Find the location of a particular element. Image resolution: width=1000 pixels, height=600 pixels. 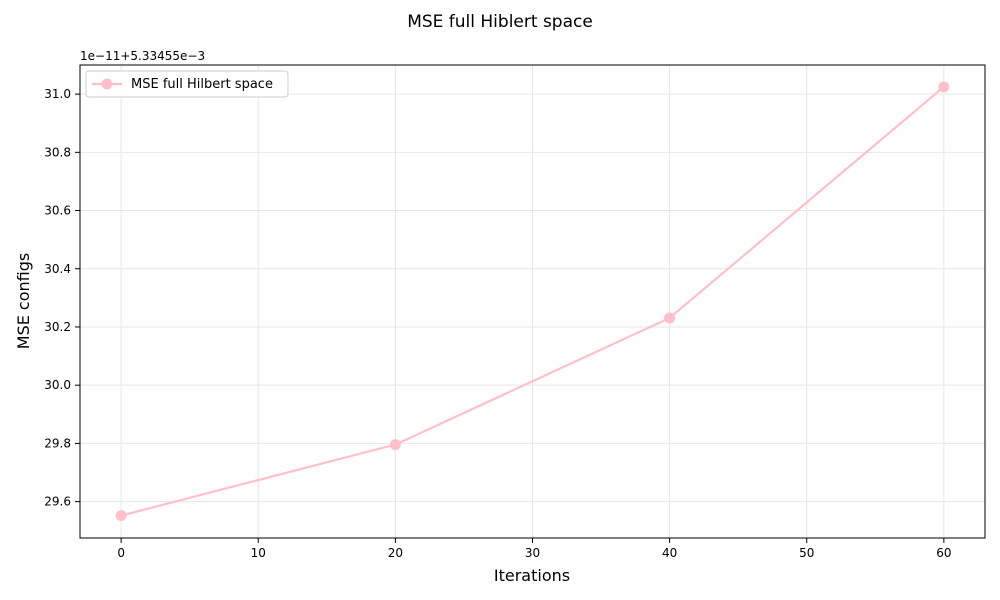

x-tick-label: 20 is located at coordinates (395, 553).